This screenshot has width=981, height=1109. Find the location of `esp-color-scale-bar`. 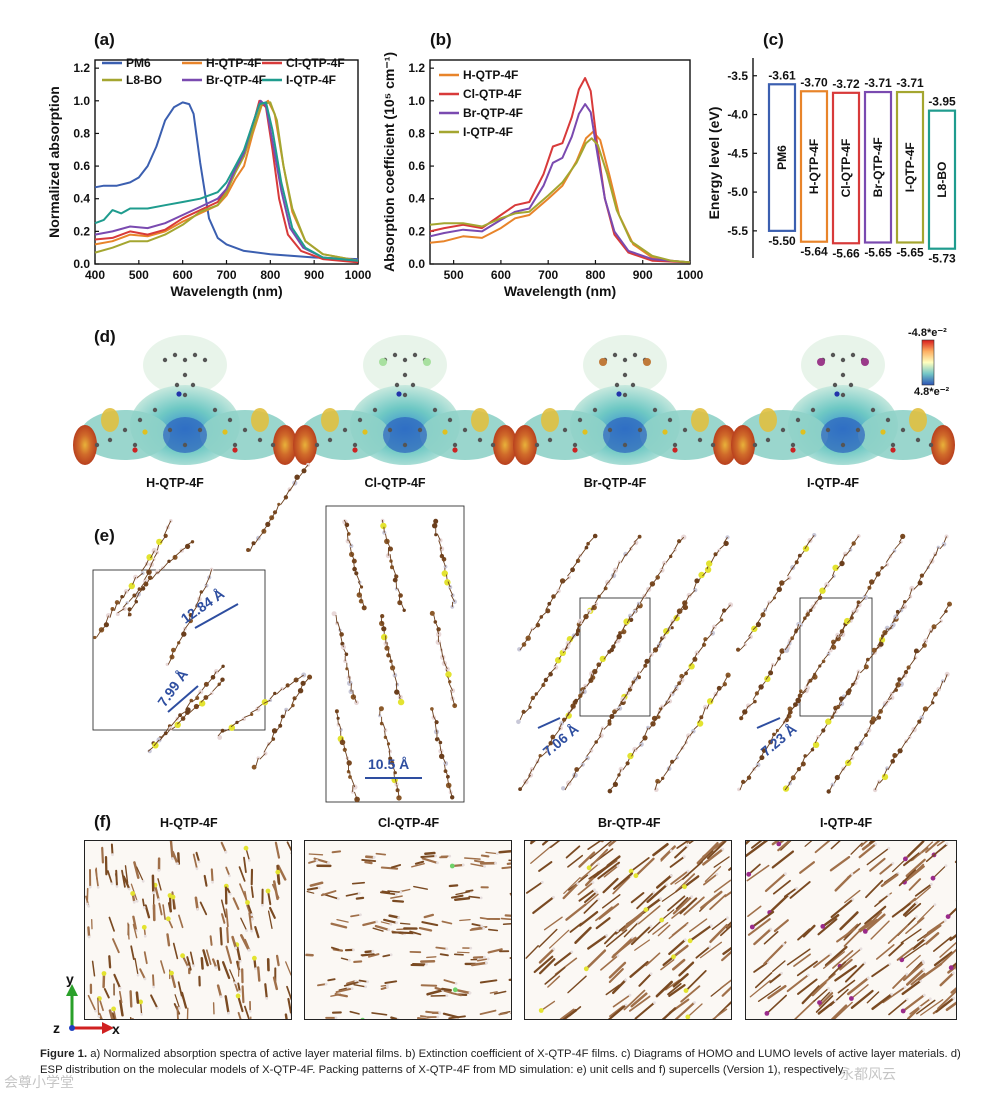

esp-color-scale-bar is located at coordinates (928, 362).